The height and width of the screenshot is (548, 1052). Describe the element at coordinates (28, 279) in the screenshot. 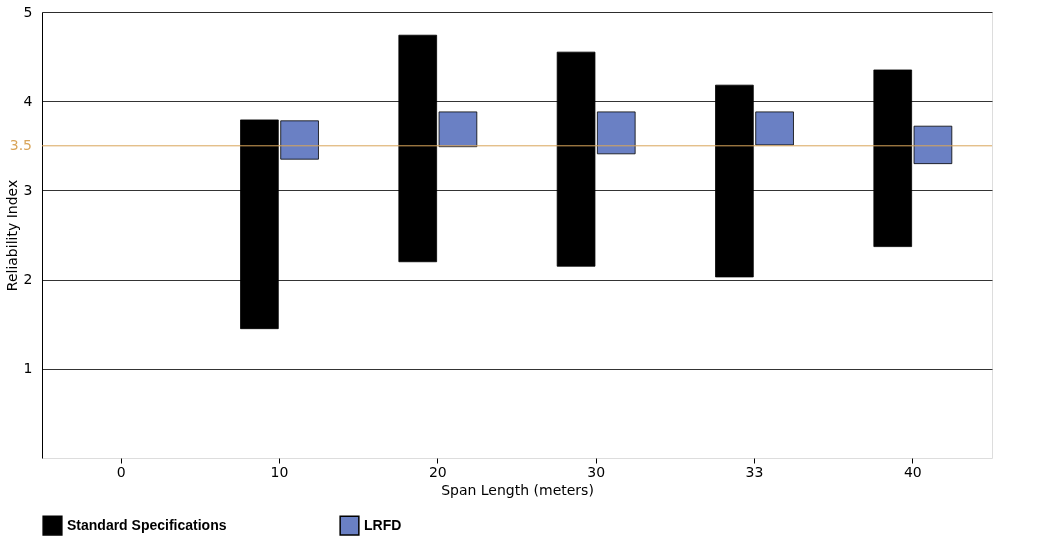

I see `y-tick-label: 2` at that location.